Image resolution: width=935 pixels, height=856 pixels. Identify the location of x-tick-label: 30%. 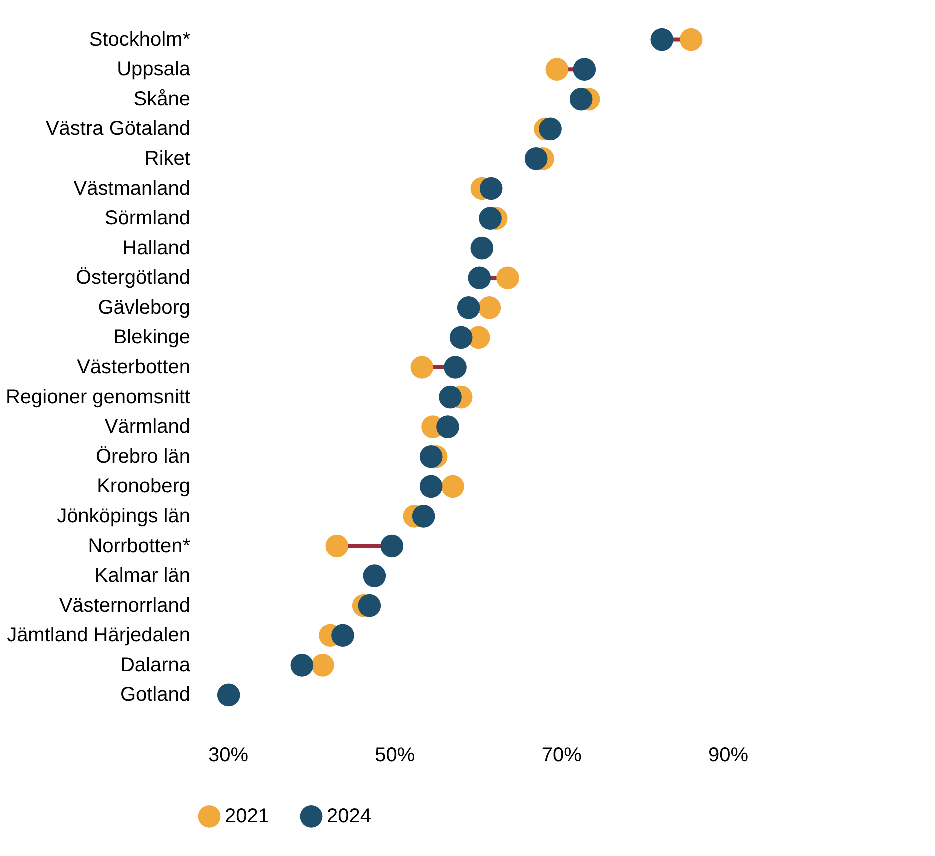
(228, 755).